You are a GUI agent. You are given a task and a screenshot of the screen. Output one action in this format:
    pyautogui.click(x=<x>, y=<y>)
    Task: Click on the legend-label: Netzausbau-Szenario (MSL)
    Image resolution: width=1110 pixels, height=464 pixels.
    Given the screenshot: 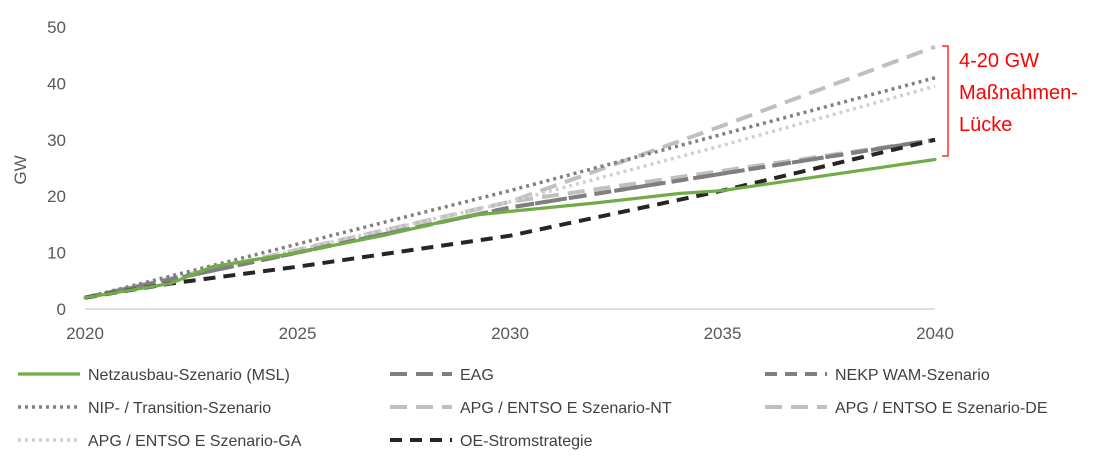 What is the action you would take?
    pyautogui.click(x=189, y=375)
    